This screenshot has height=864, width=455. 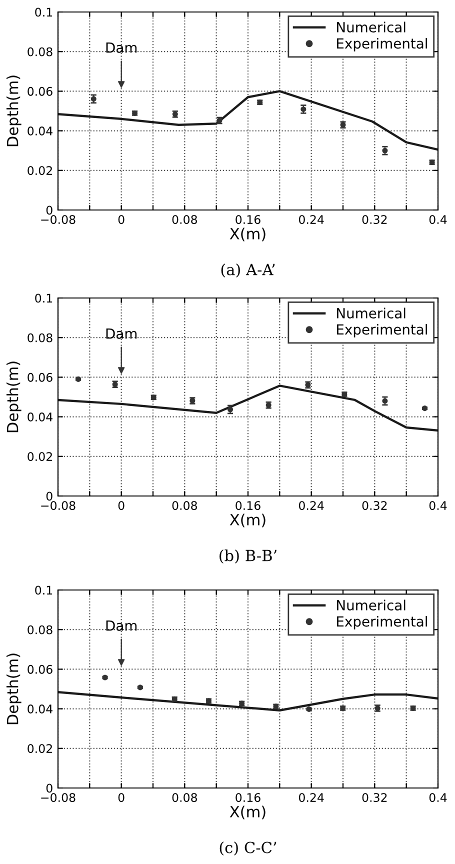 What do you see at coordinates (248, 848) in the screenshot?
I see `text: (c) C-C’` at bounding box center [248, 848].